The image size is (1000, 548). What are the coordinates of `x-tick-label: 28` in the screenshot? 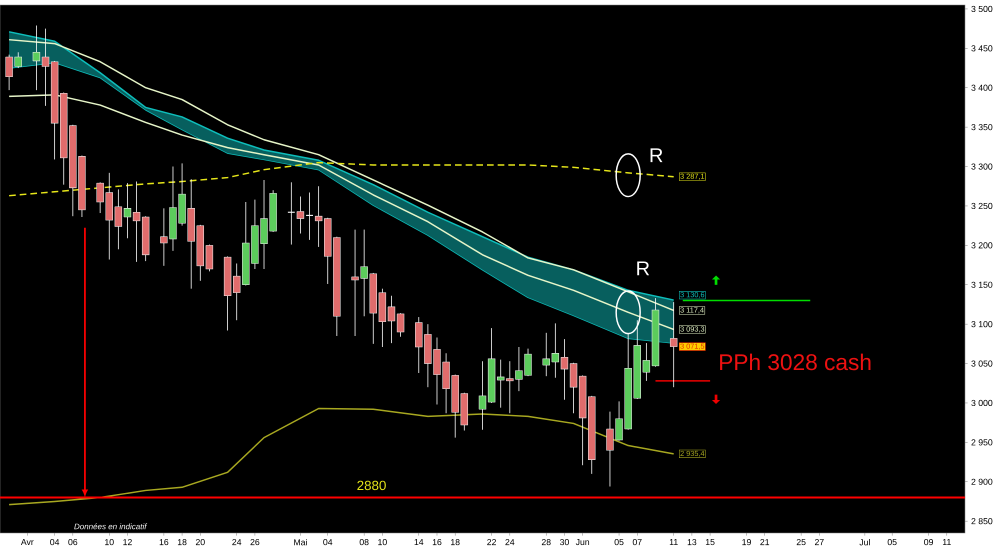 It's located at (546, 542).